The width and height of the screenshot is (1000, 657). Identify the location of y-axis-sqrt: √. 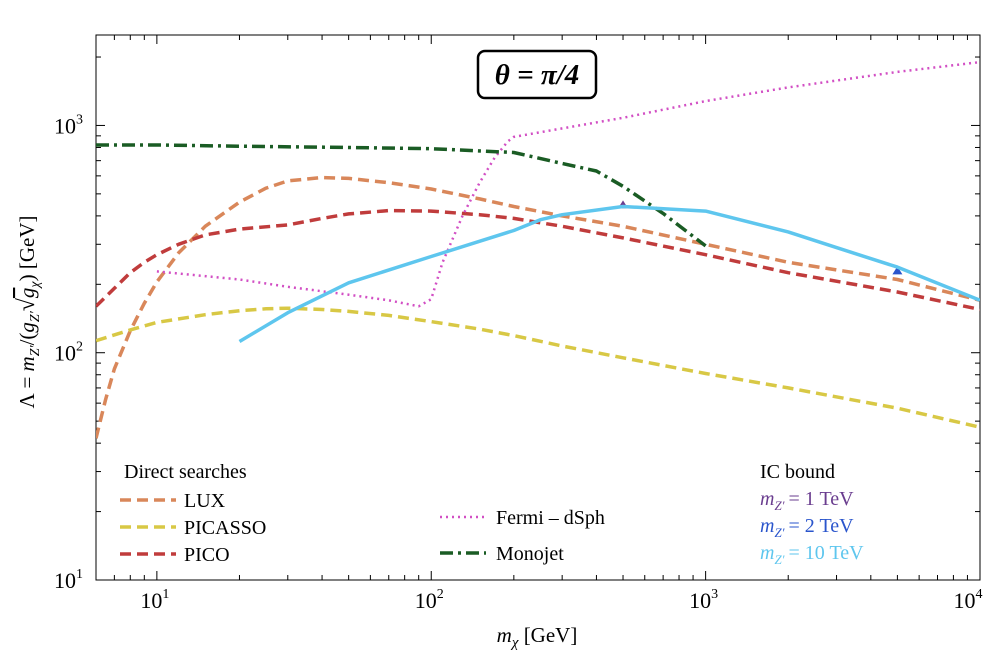
(27, 304).